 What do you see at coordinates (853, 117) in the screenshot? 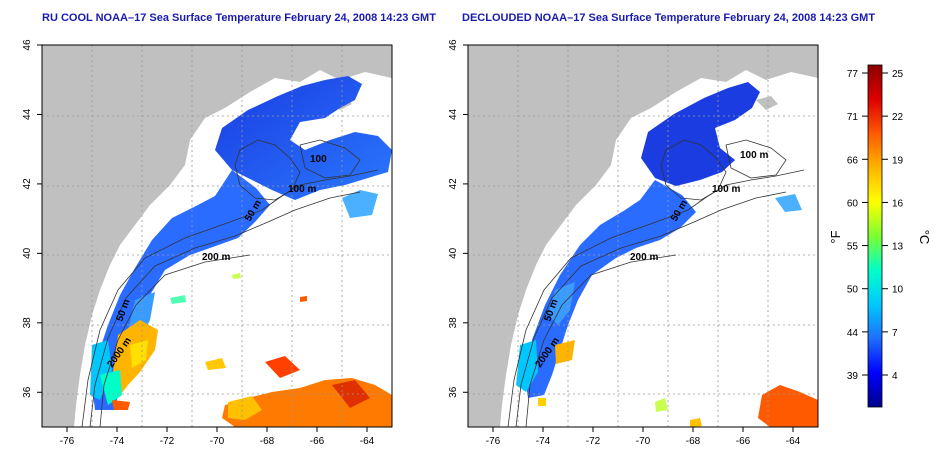
I see `colorbar-f-tick: 71` at bounding box center [853, 117].